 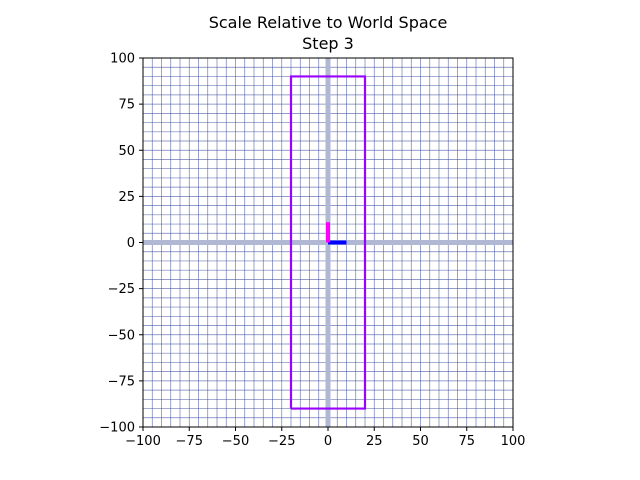 What do you see at coordinates (420, 441) in the screenshot?
I see `x-tick-label: 50` at bounding box center [420, 441].